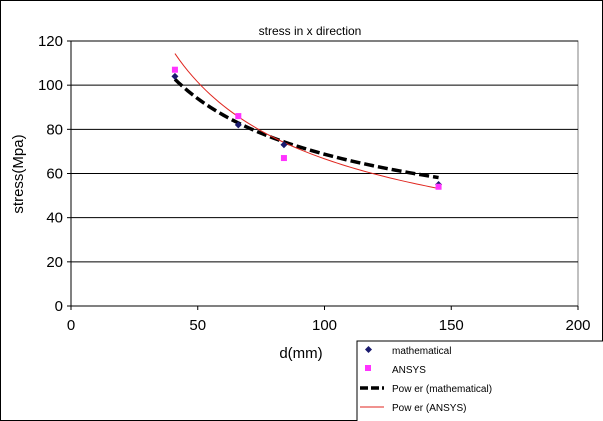 The height and width of the screenshot is (421, 603). I want to click on y-tick-label: 100, so click(50, 85).